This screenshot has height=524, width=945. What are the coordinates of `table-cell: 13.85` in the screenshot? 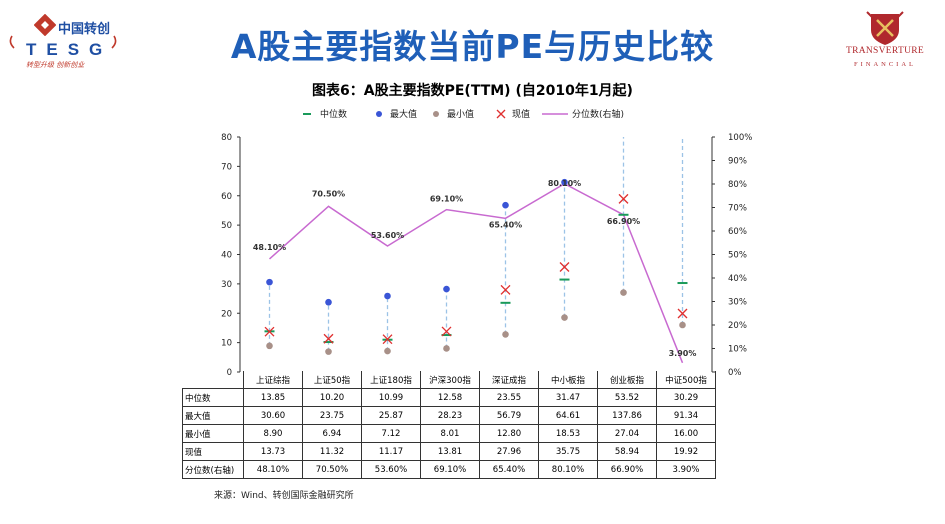 It's located at (273, 397).